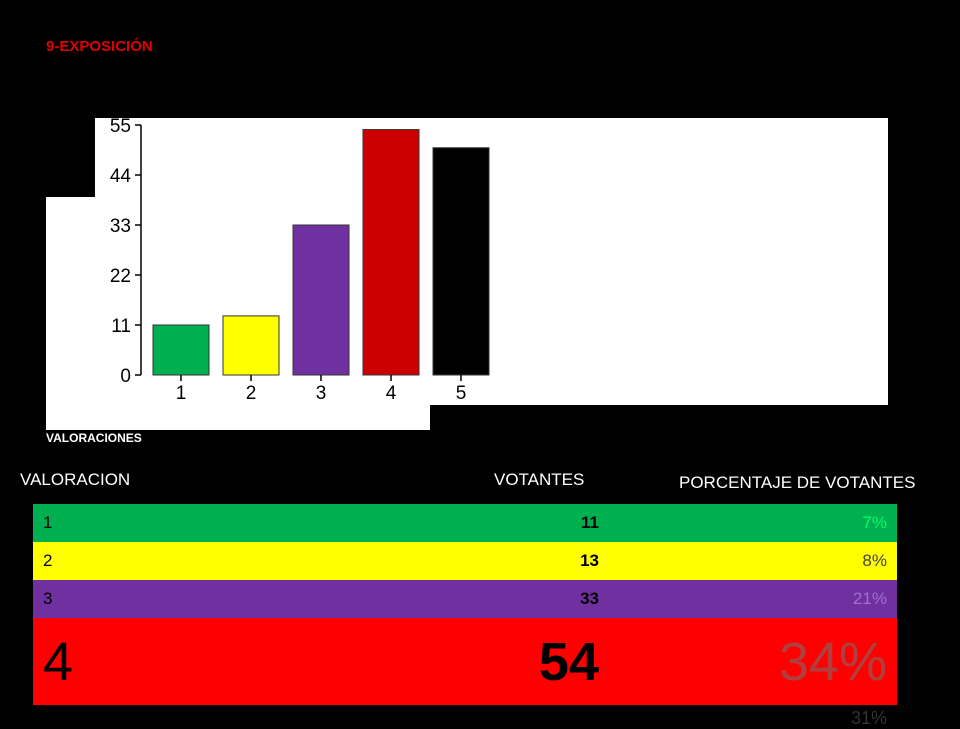 This screenshot has width=960, height=729. I want to click on y-tick-label: 0, so click(125, 376).